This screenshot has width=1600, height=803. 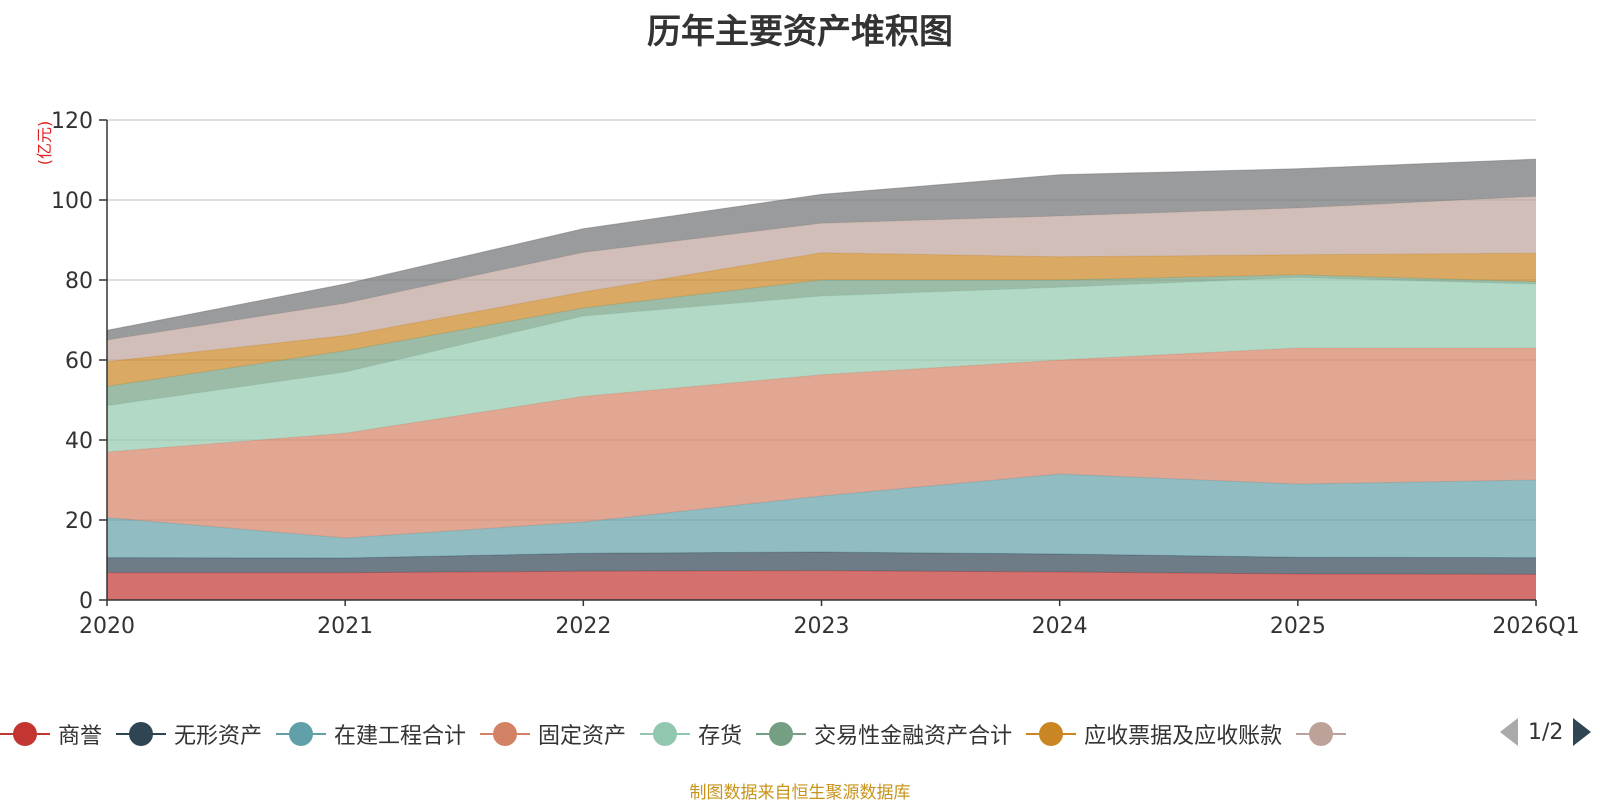 I want to click on legend-item: 交易性金融资产合计, so click(x=884, y=734).